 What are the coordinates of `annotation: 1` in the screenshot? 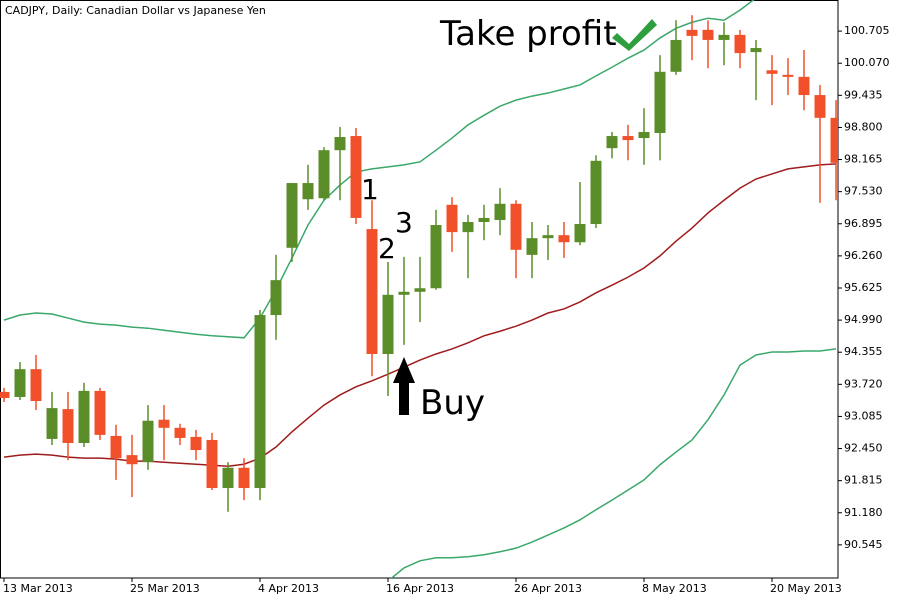 It's located at (370, 189).